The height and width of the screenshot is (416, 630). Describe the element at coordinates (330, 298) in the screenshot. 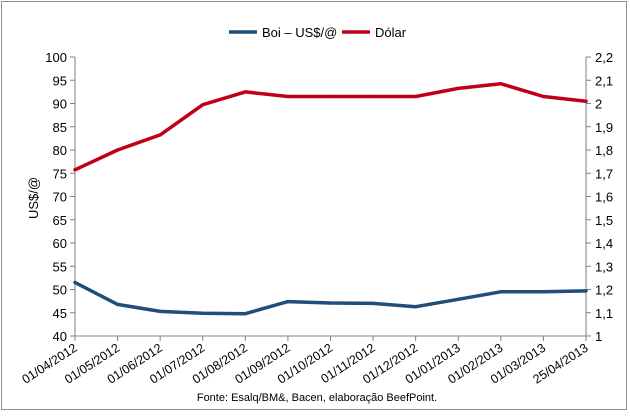

I see `series-line-boi` at that location.